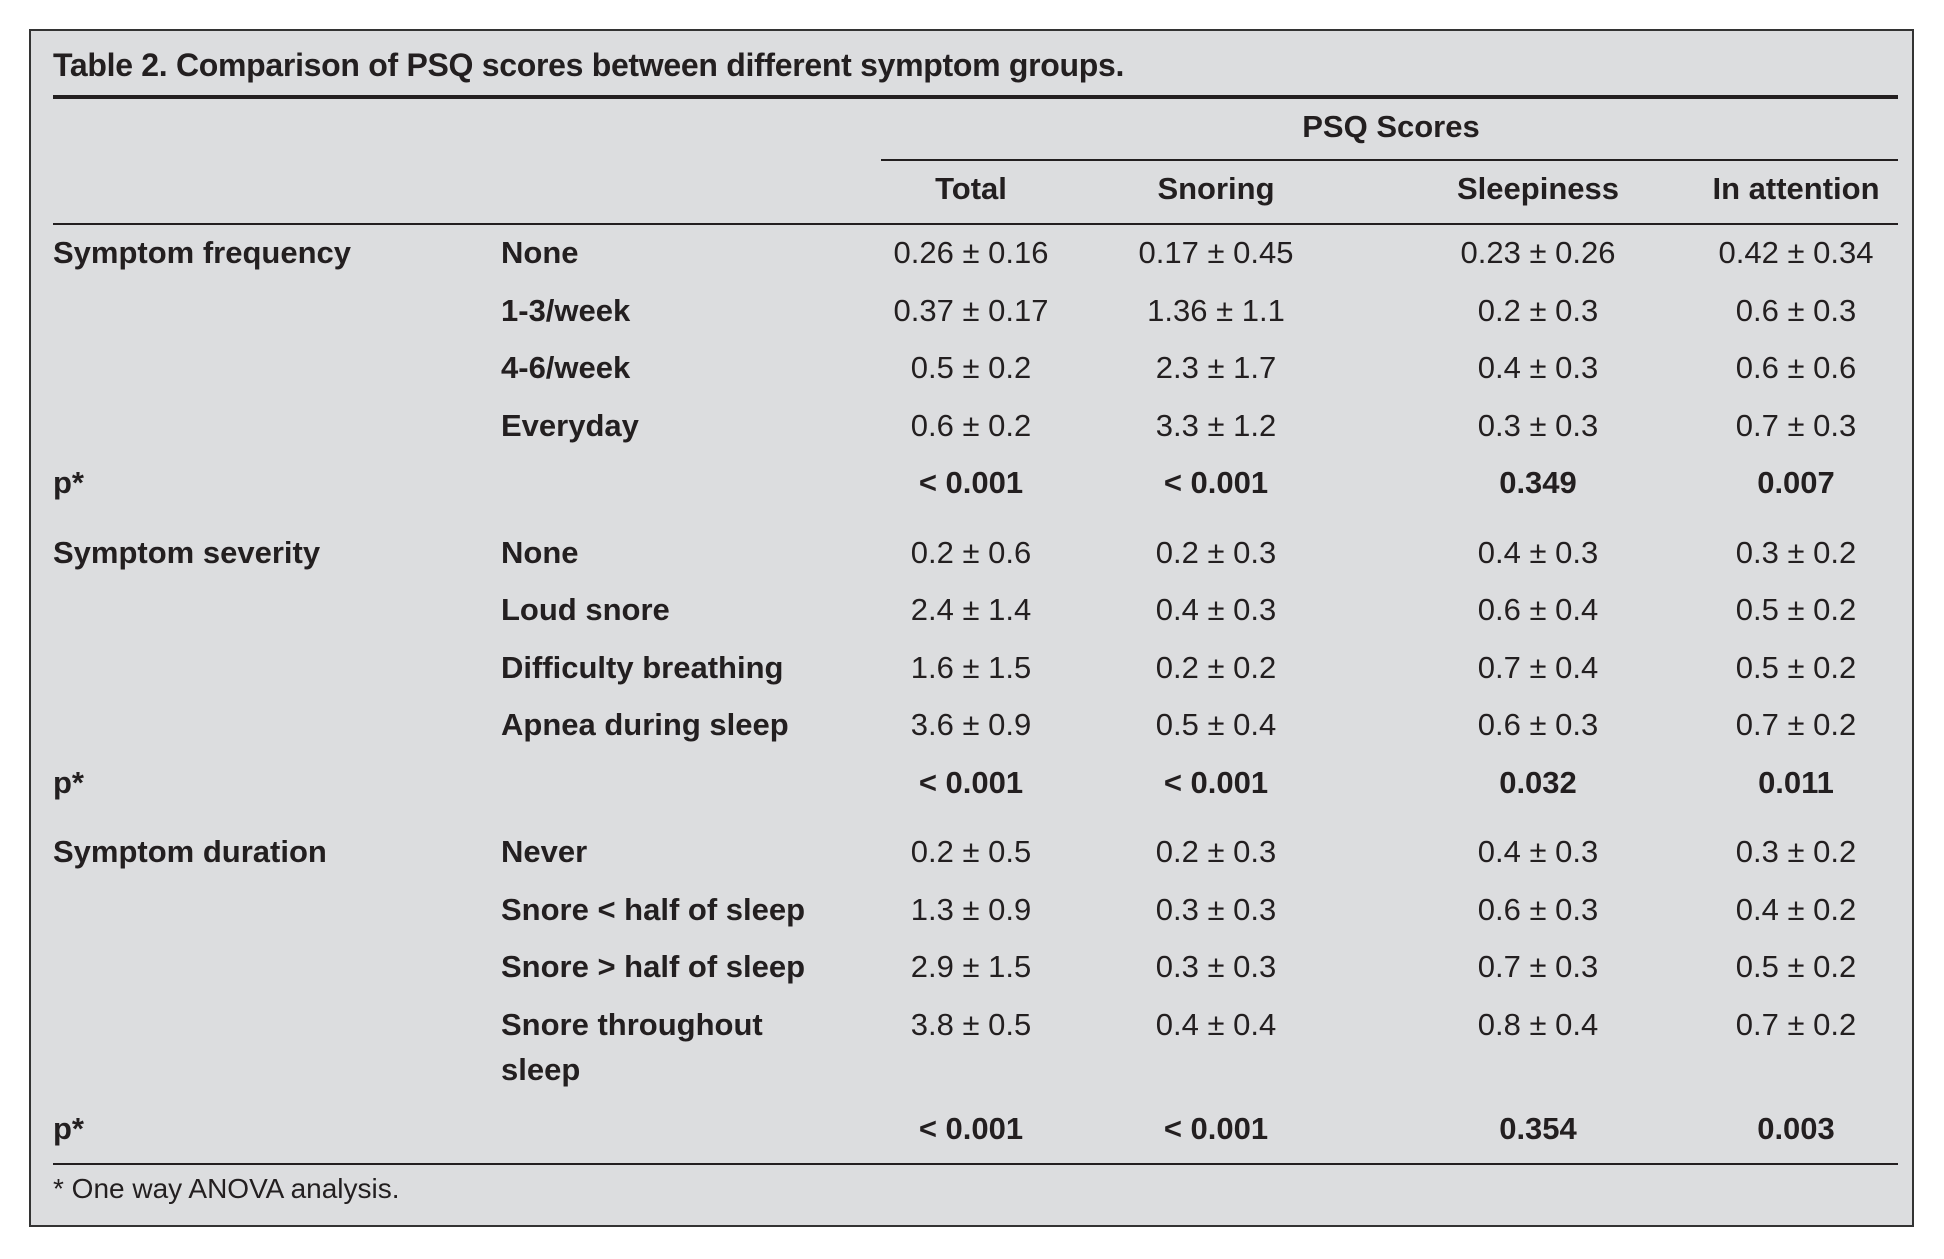  Describe the element at coordinates (1216, 609) in the screenshot. I see `cell-snoring: 0.4 ± 0.3` at that location.